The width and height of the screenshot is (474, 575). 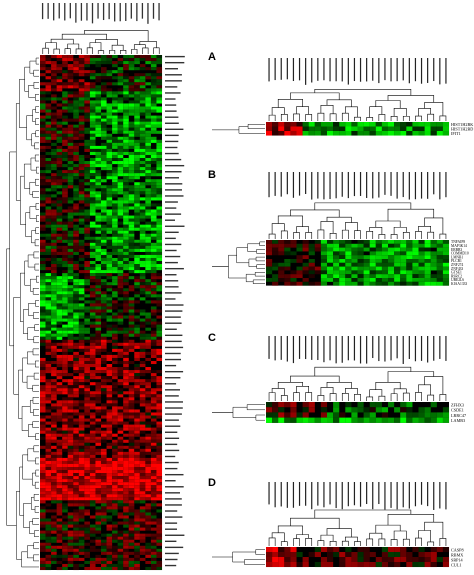 What do you see at coordinates (37, 121) in the screenshot?
I see `main-row-dendrogram-branch` at bounding box center [37, 121].